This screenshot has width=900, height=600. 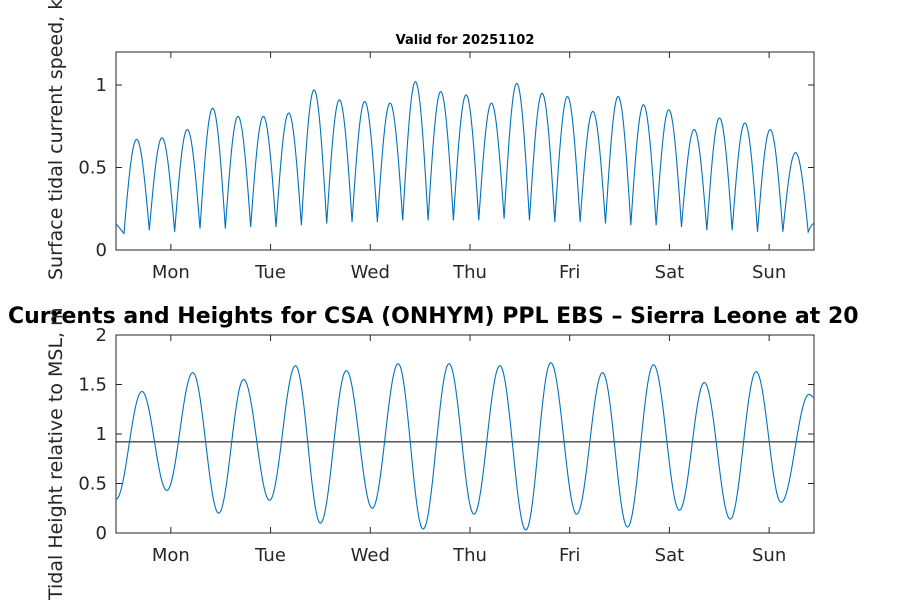 I want to click on tidal-height-ytick-label: 0, so click(x=101, y=533).